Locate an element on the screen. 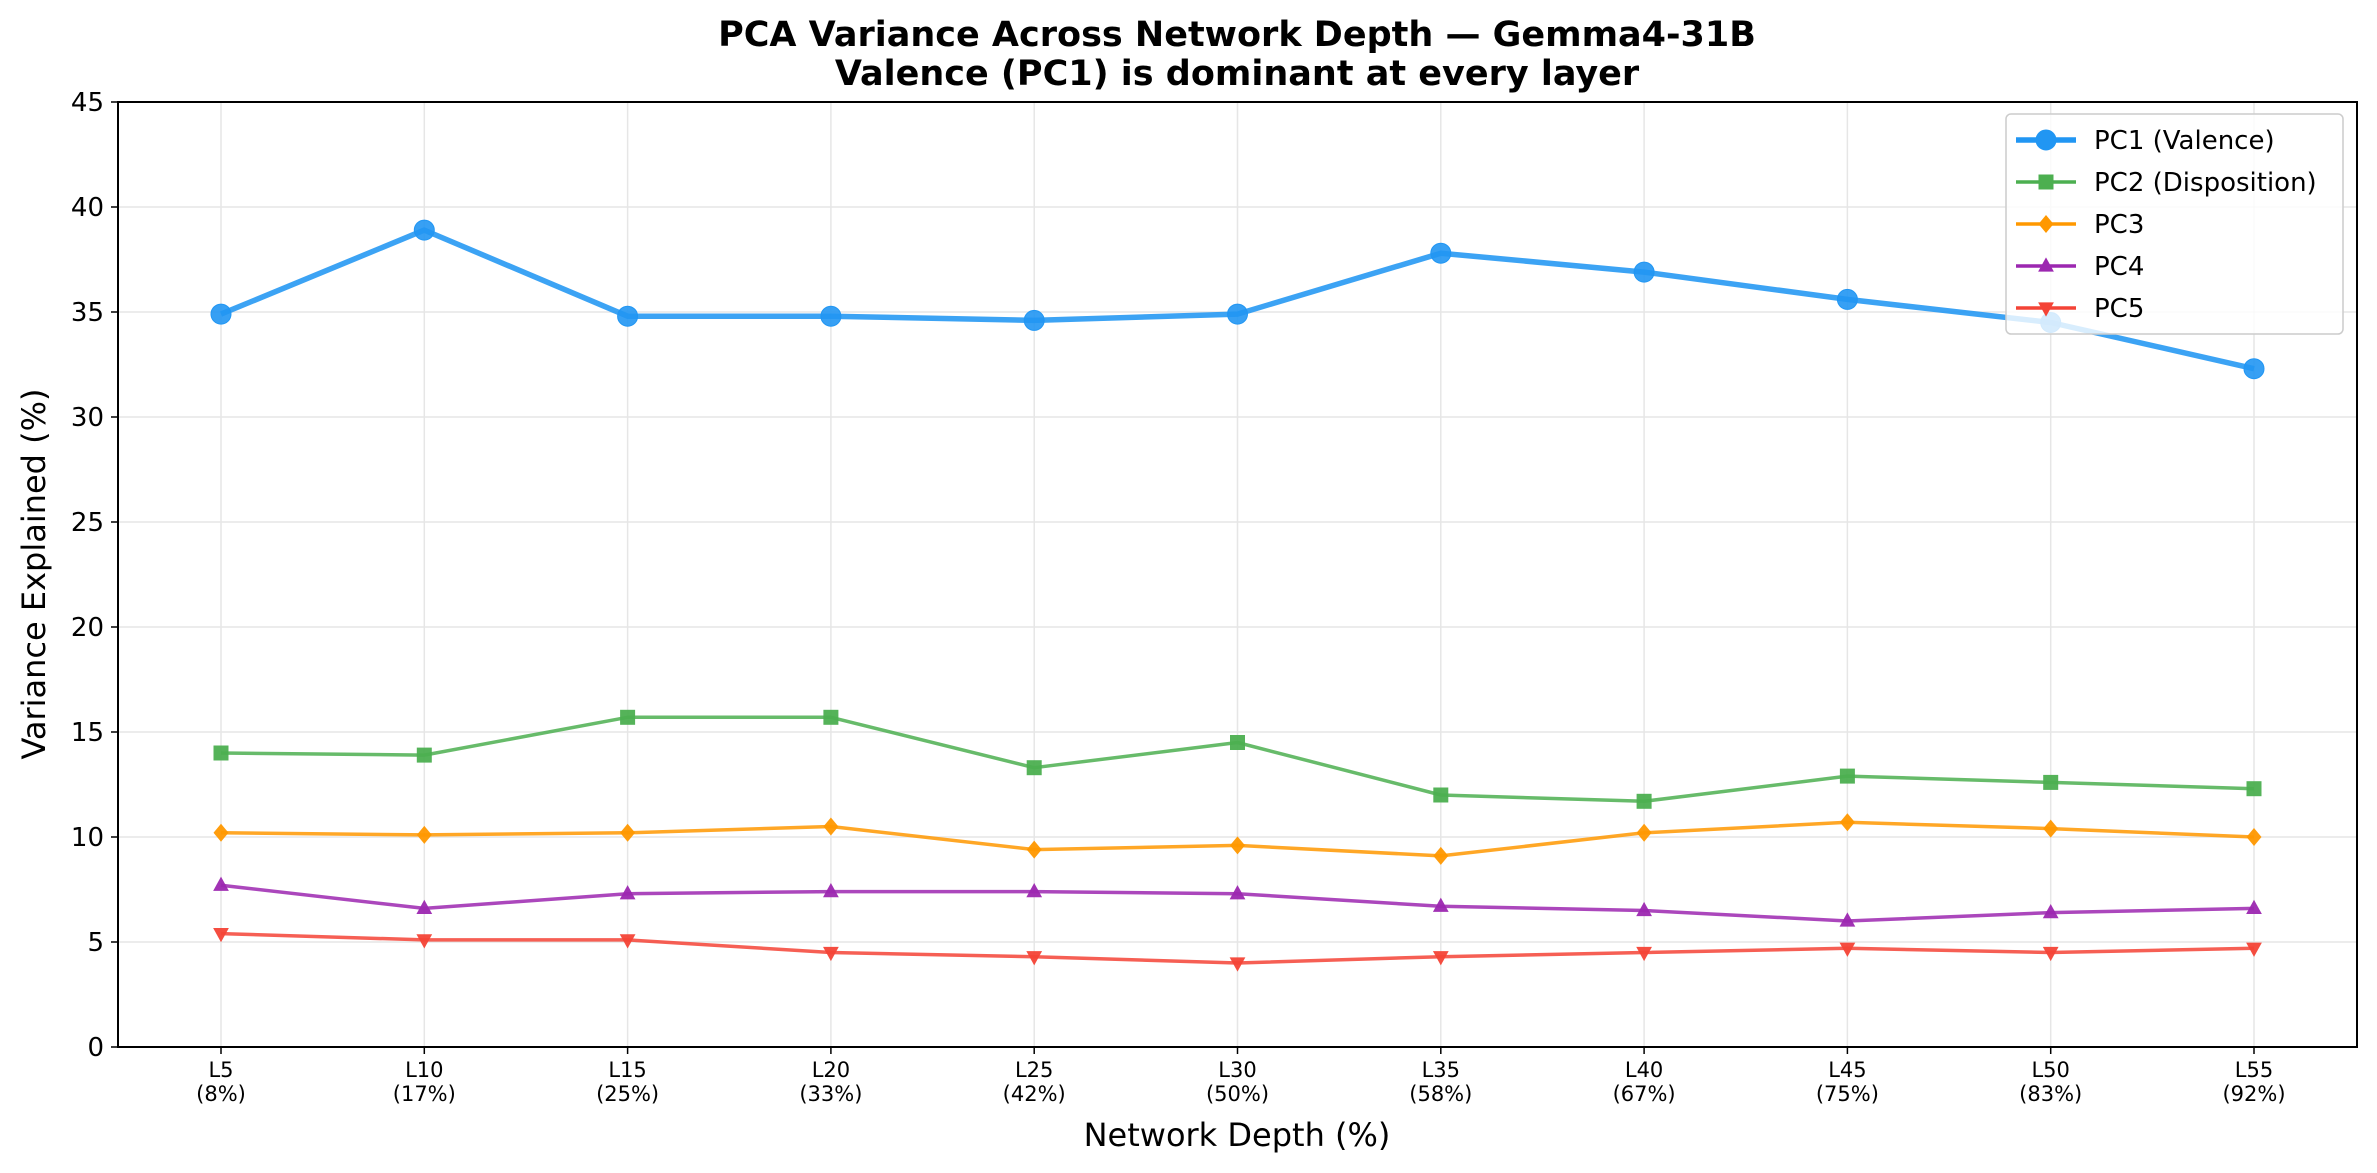 The image size is (2377, 1173). legend-label: PC2 (Disposition) is located at coordinates (2205, 183).